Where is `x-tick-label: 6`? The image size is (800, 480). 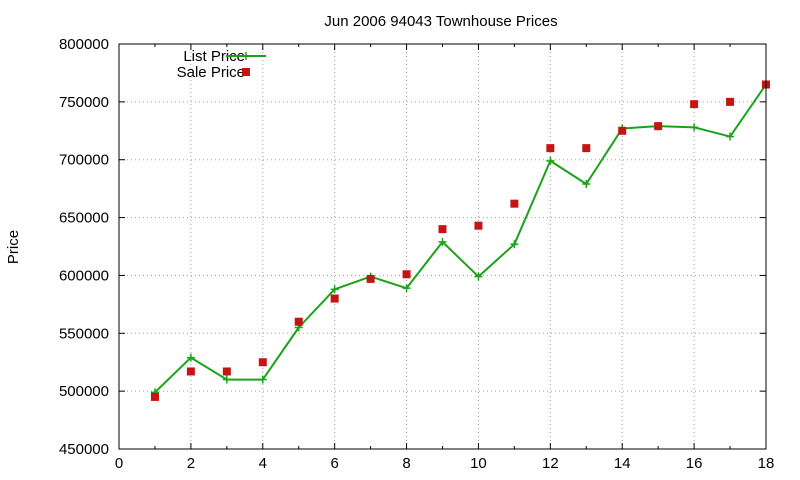 x-tick-label: 6 is located at coordinates (334, 463).